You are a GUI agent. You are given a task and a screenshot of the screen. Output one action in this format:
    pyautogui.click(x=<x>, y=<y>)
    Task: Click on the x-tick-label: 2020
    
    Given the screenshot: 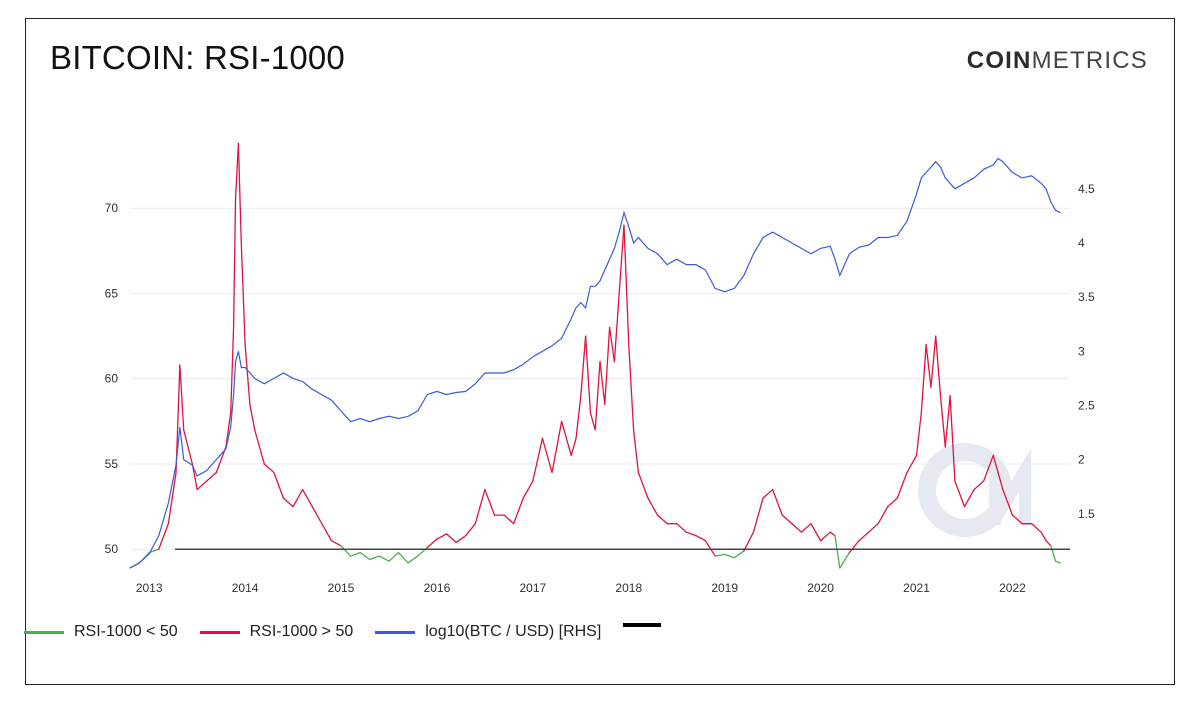 What is the action you would take?
    pyautogui.click(x=820, y=588)
    